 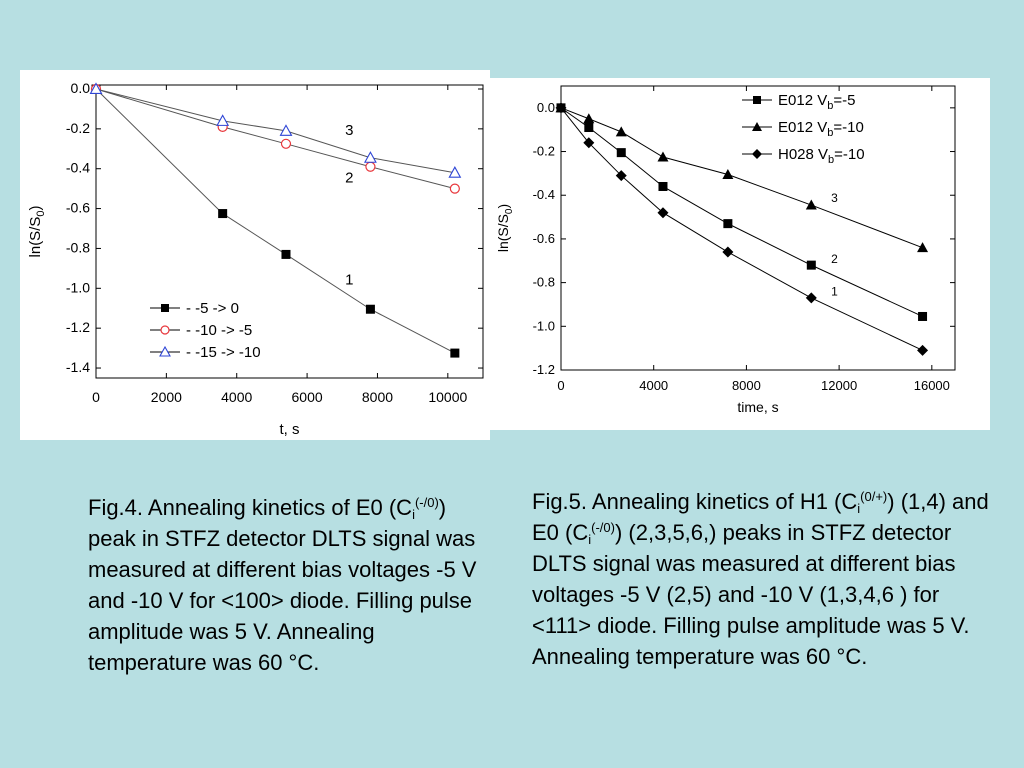 What do you see at coordinates (289, 429) in the screenshot?
I see `x-axis-label: t, s` at bounding box center [289, 429].